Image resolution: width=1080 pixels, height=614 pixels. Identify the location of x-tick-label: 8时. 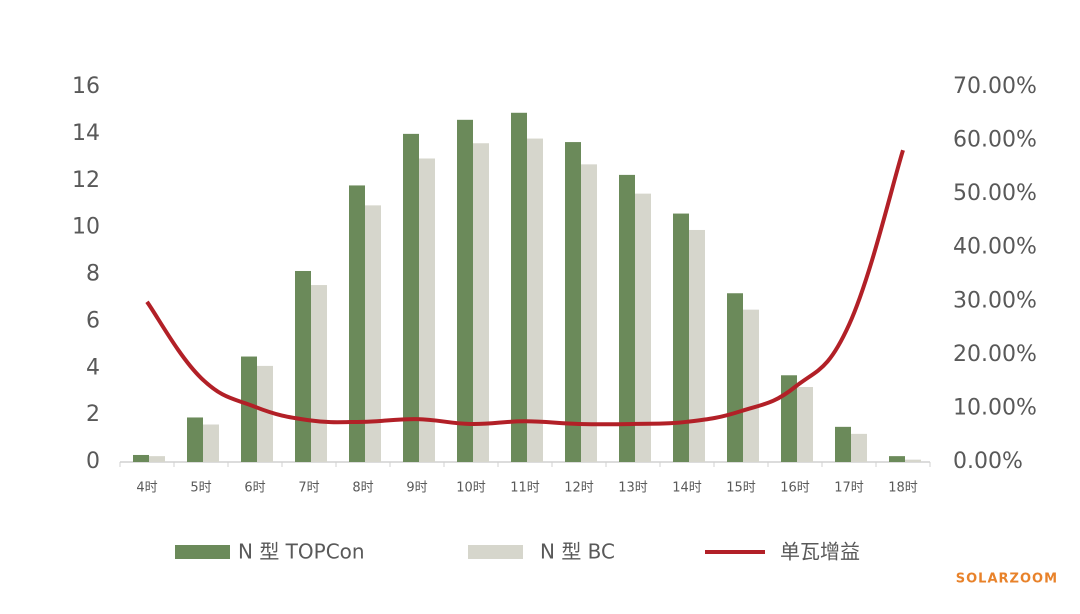
(362, 488).